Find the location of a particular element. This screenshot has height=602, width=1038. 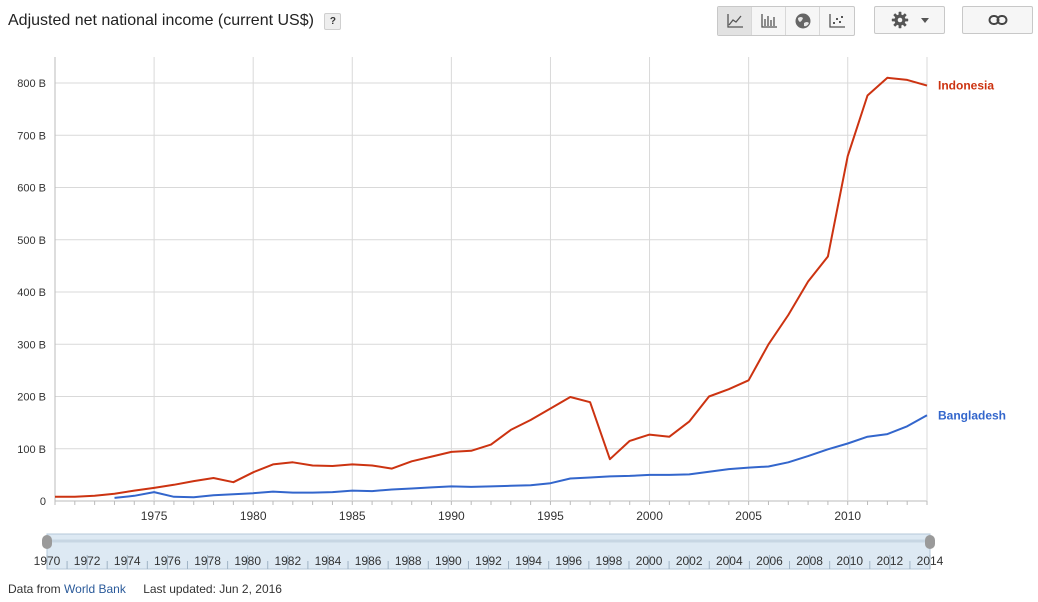

settings-button is located at coordinates (909, 20).